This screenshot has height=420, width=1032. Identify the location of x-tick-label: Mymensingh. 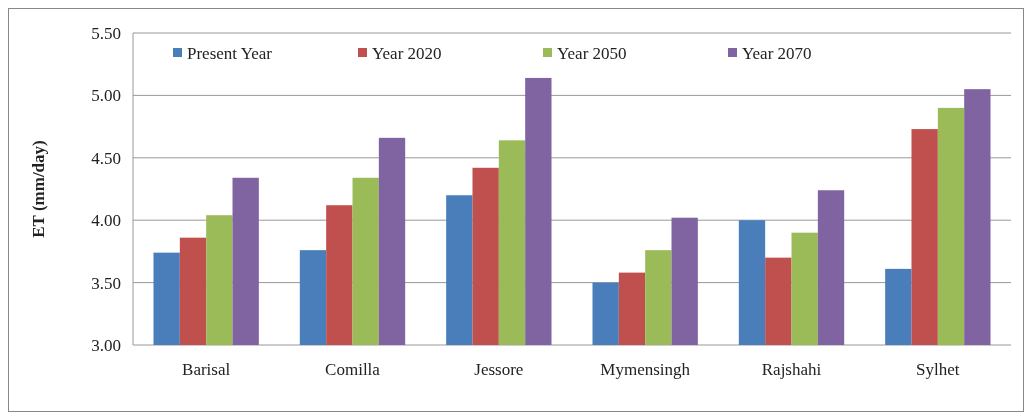
(645, 369).